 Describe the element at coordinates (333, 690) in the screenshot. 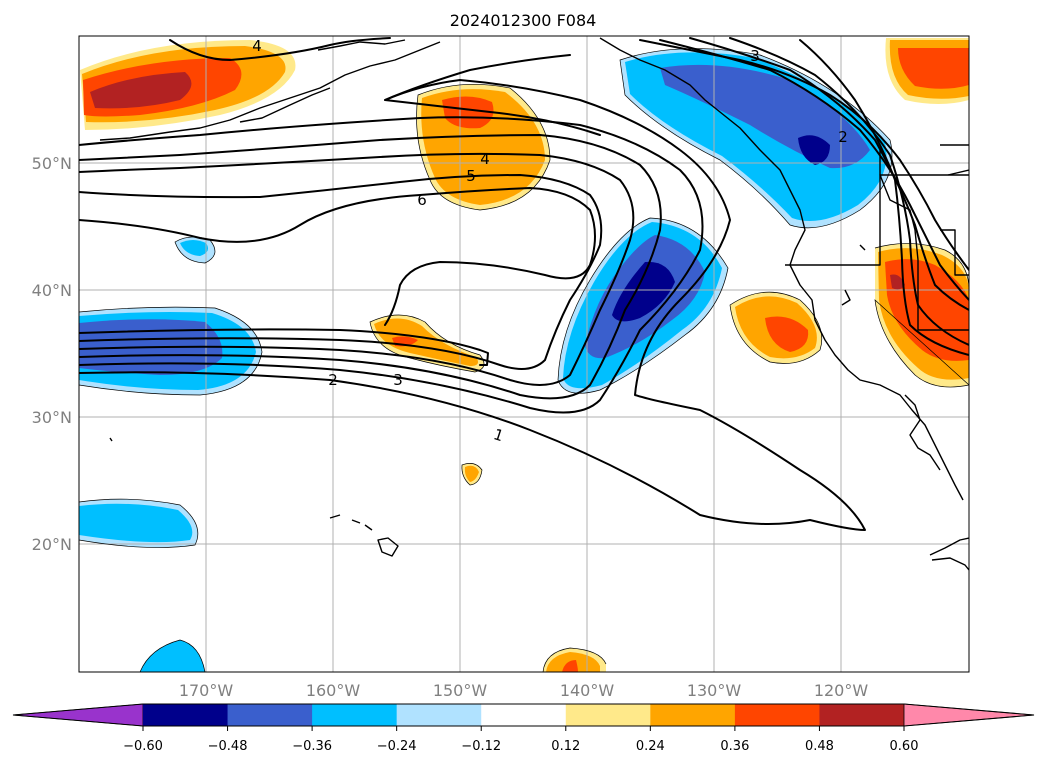

I see `lon-label: 160°W` at that location.